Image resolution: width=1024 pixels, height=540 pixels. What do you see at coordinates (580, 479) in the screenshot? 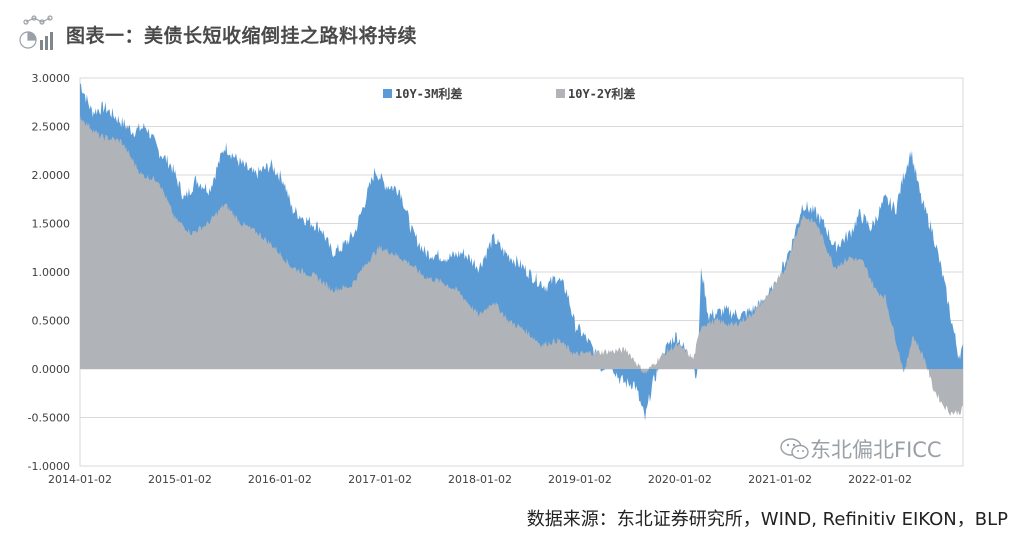
I see `x-tick-label: 2019-01-02` at bounding box center [580, 479].